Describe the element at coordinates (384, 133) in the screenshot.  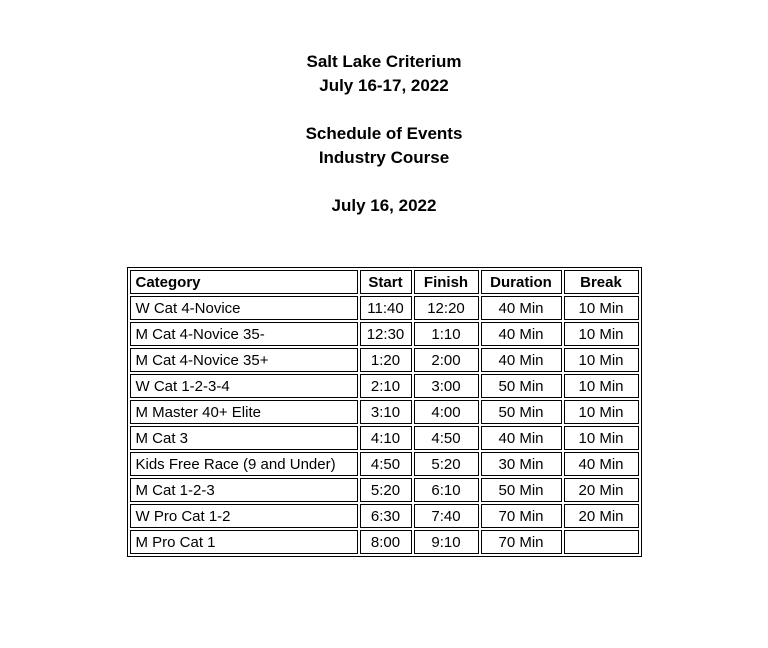
I see `schedule-subtitle: Schedule of Events` at that location.